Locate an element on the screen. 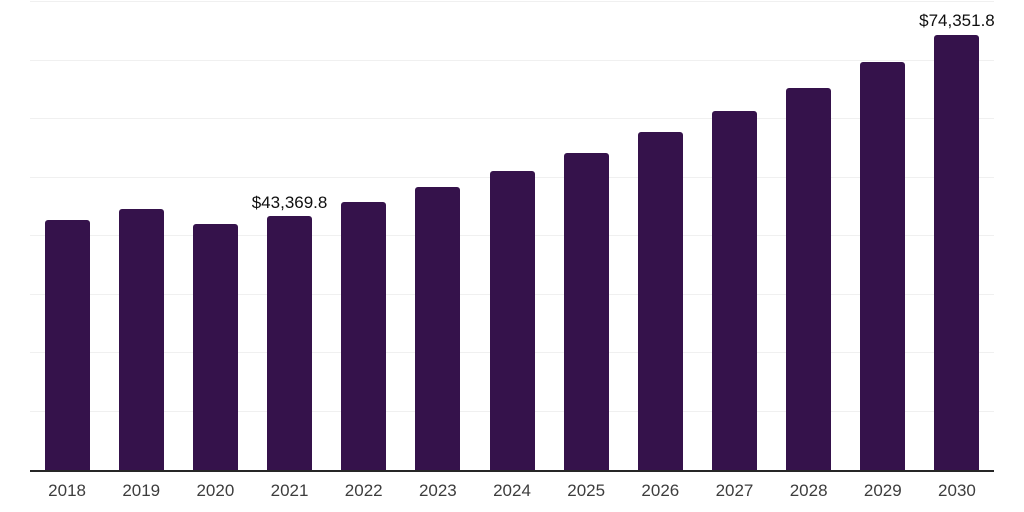 The width and height of the screenshot is (1024, 512). x-axis-label: 2026 is located at coordinates (660, 490).